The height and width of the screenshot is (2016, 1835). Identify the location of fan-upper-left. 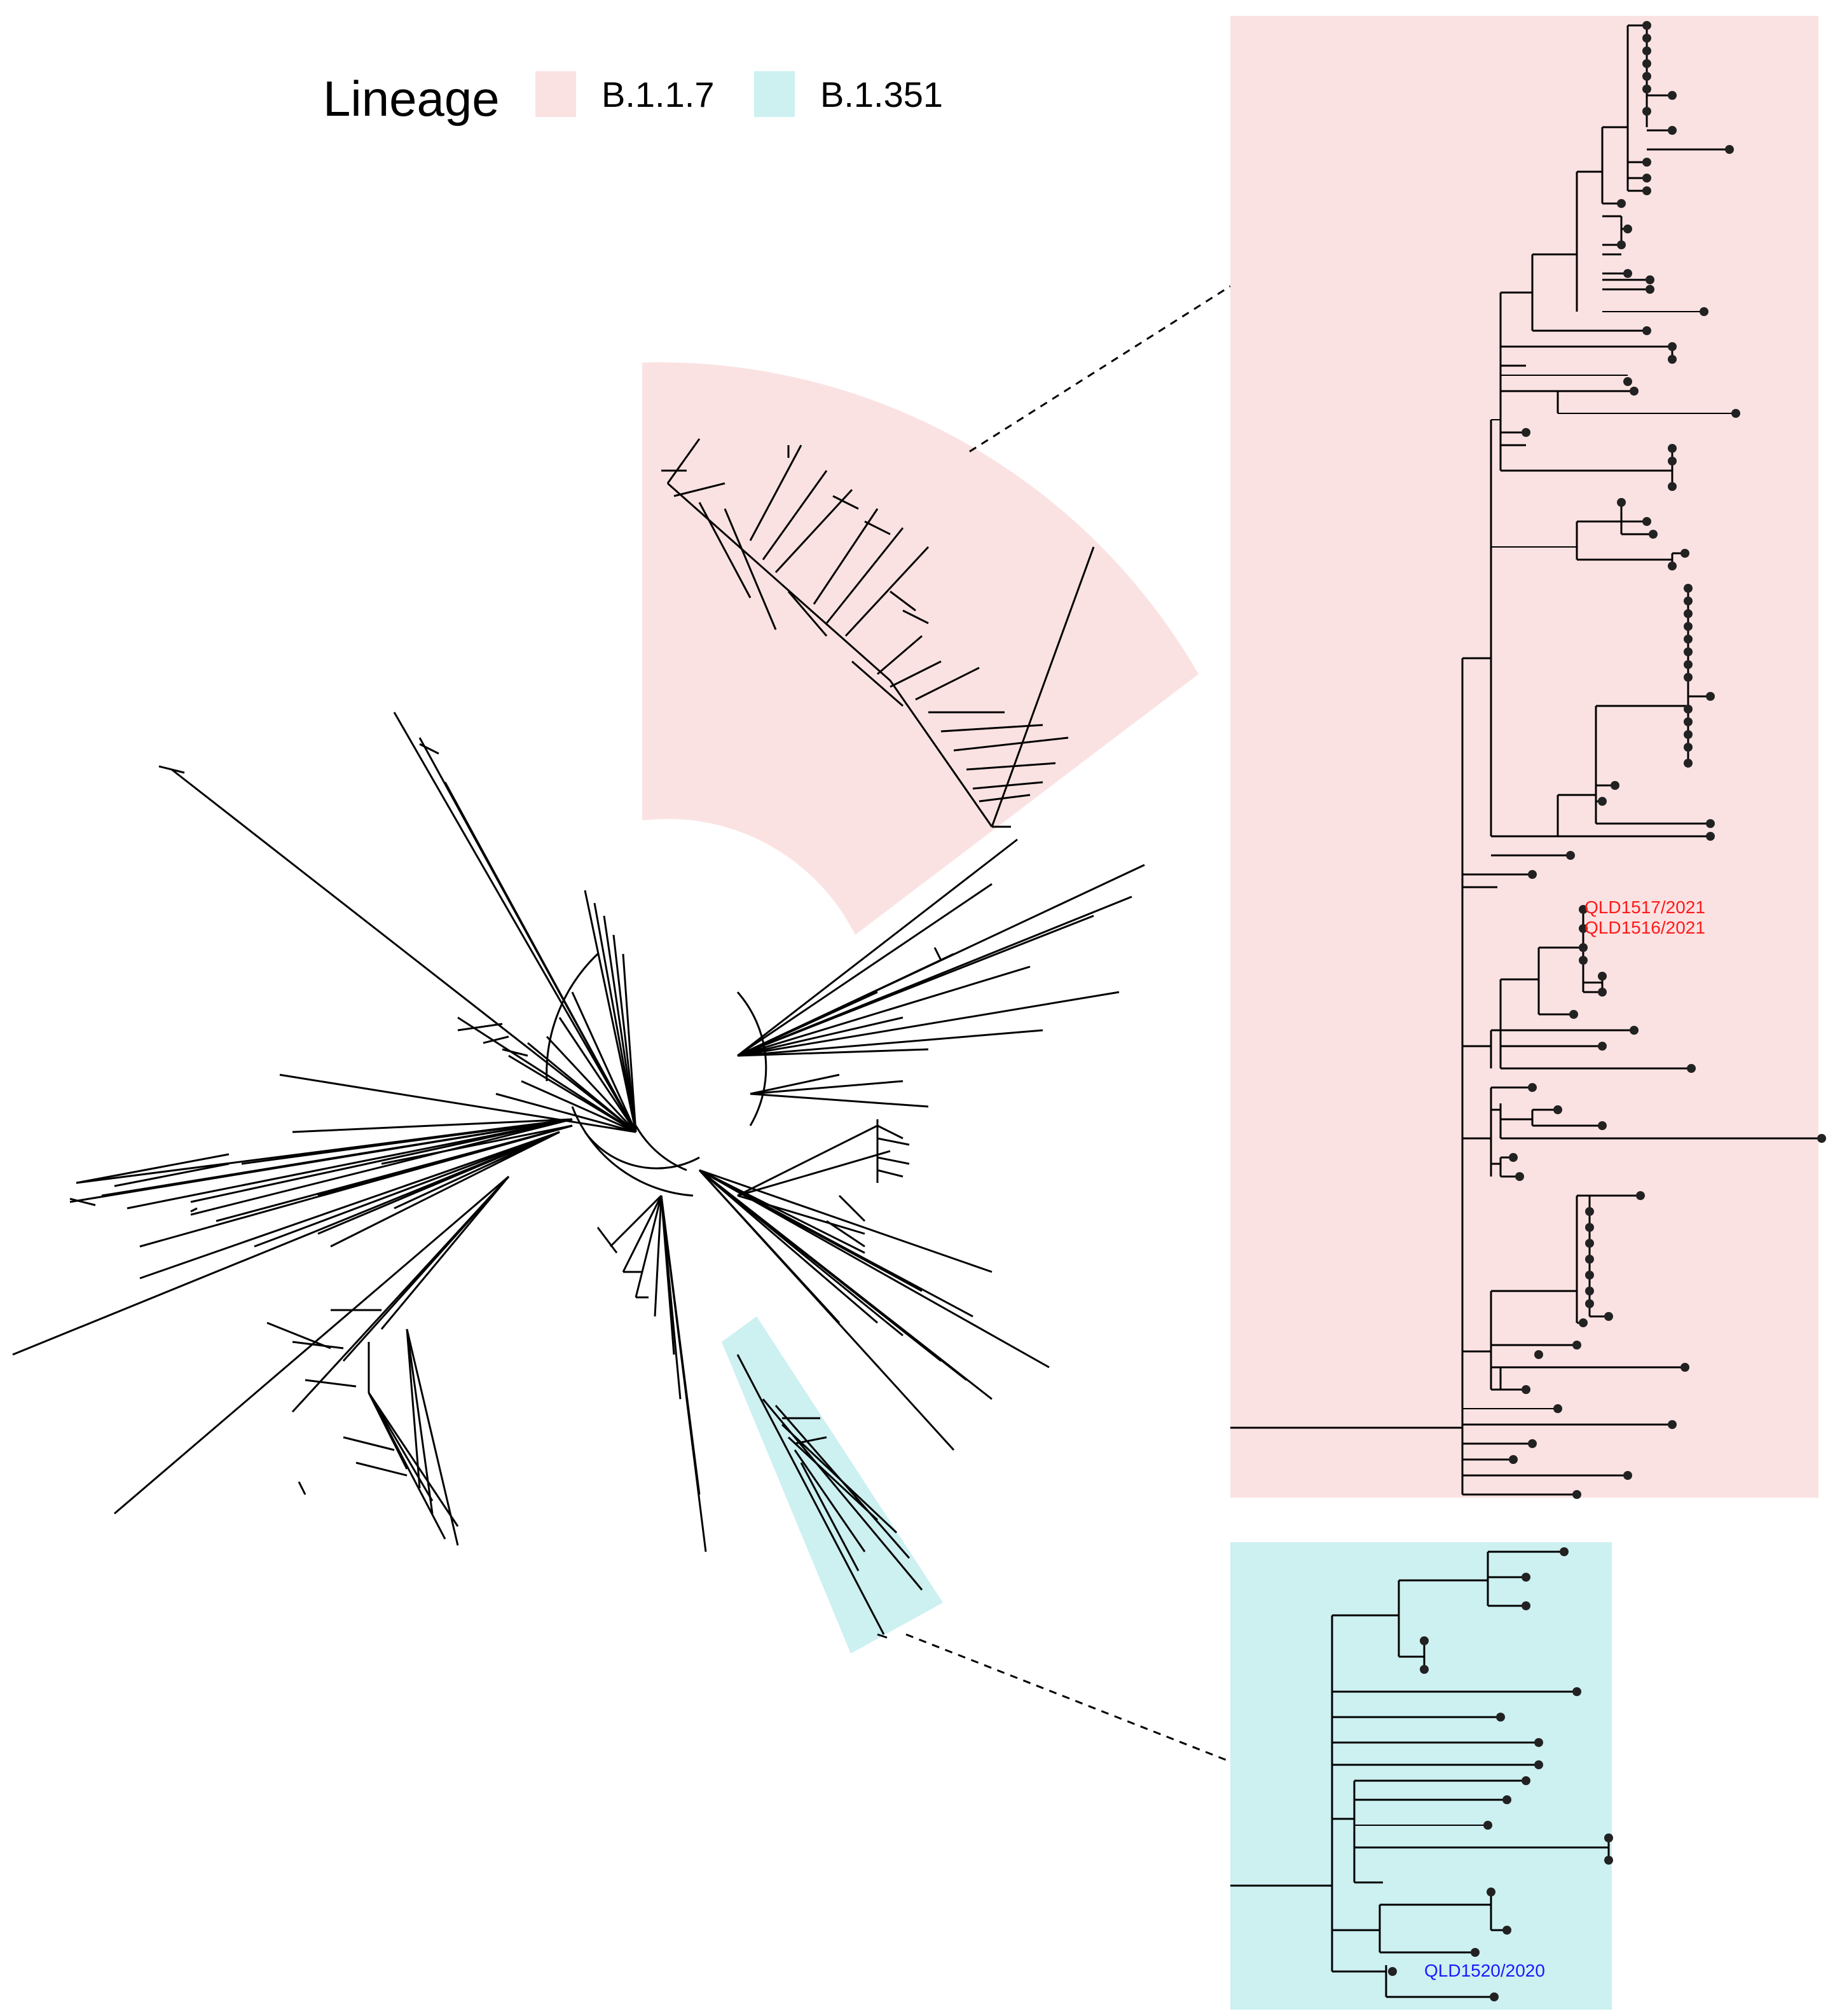
(397, 922).